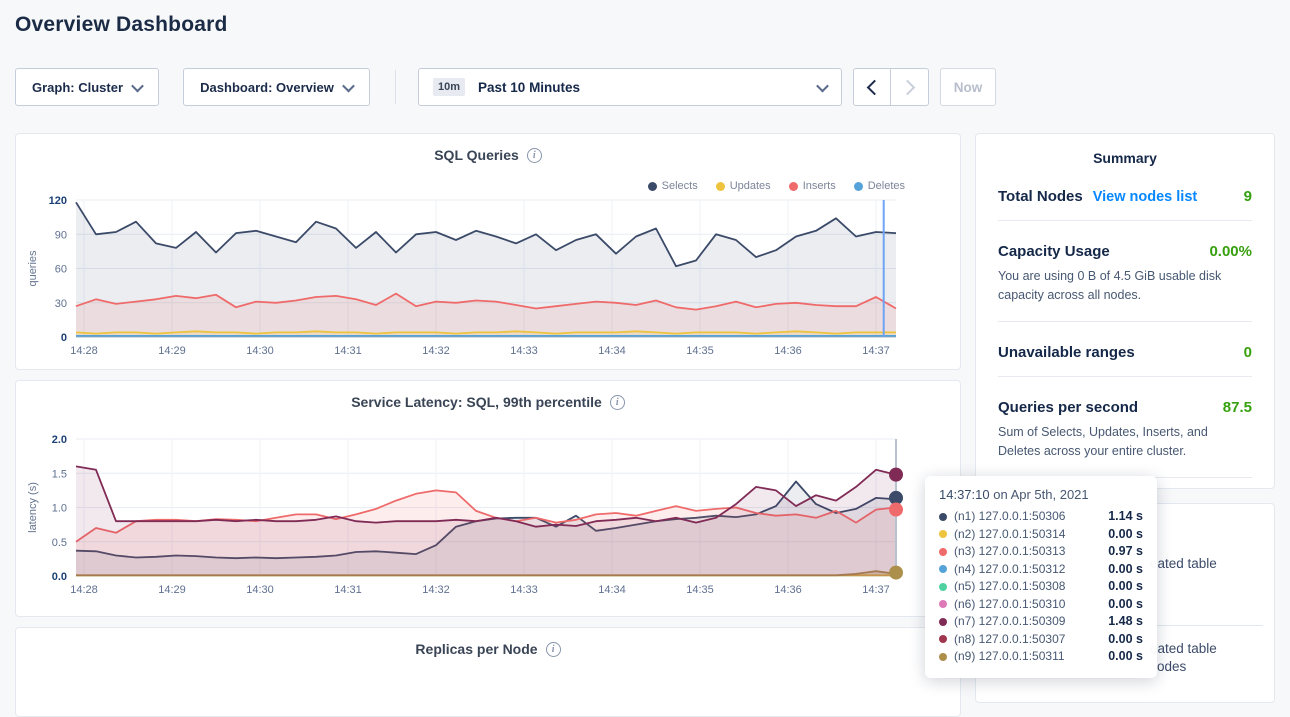 The height and width of the screenshot is (717, 1290). Describe the element at coordinates (1040, 196) in the screenshot. I see `total-nodes-label: Total Nodes` at that location.